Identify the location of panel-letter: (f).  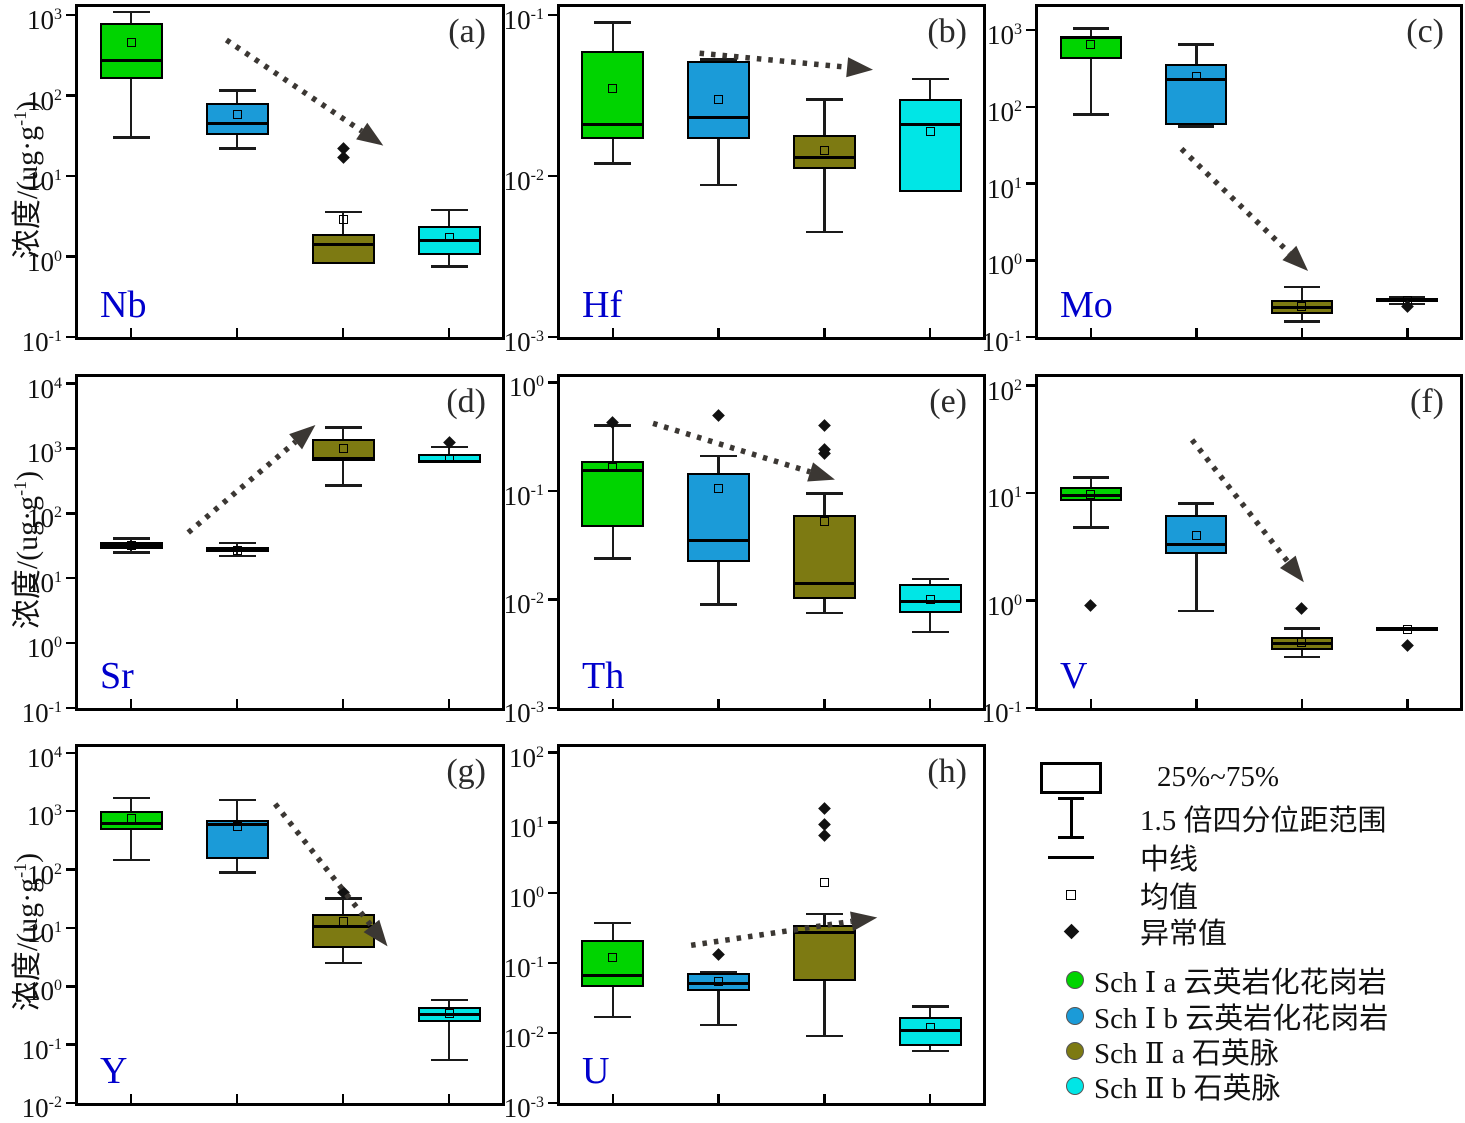
(1427, 402).